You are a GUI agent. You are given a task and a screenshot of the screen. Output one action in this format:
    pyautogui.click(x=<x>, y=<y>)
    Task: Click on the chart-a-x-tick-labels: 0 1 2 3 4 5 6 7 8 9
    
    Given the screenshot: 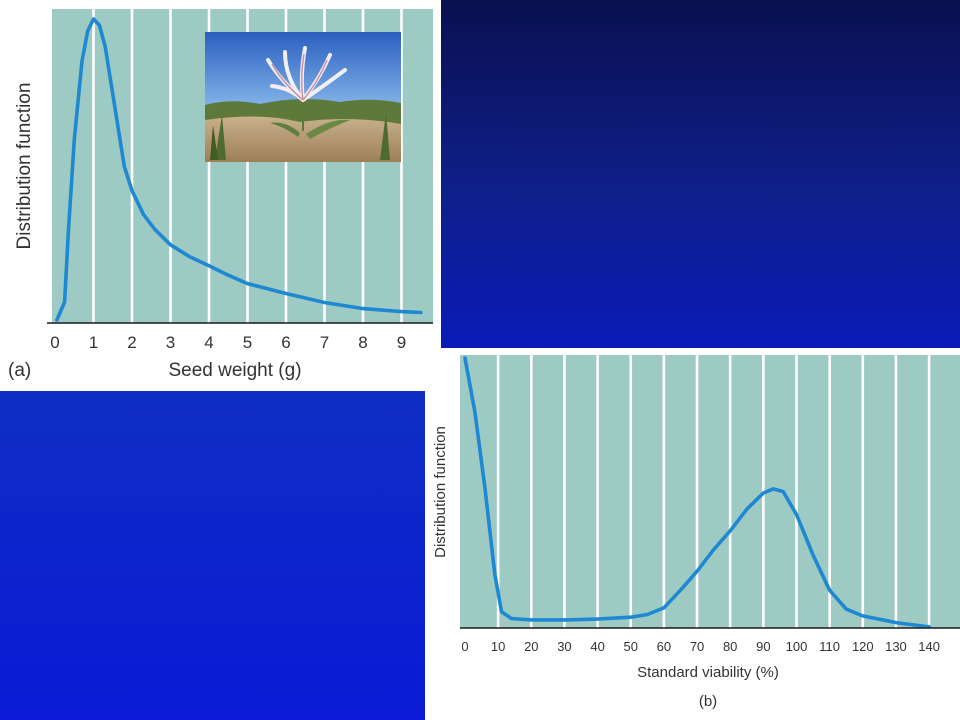 What is the action you would take?
    pyautogui.click(x=228, y=342)
    